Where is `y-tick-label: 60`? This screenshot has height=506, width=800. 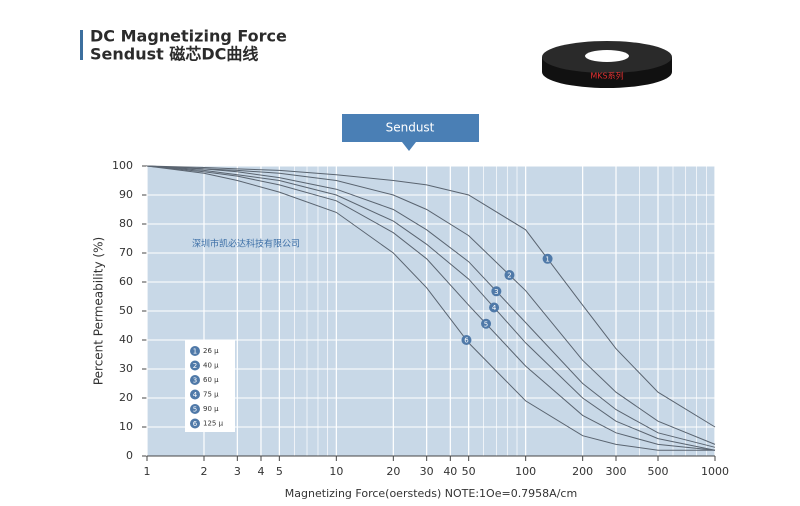 y-tick-label: 60 is located at coordinates (126, 281).